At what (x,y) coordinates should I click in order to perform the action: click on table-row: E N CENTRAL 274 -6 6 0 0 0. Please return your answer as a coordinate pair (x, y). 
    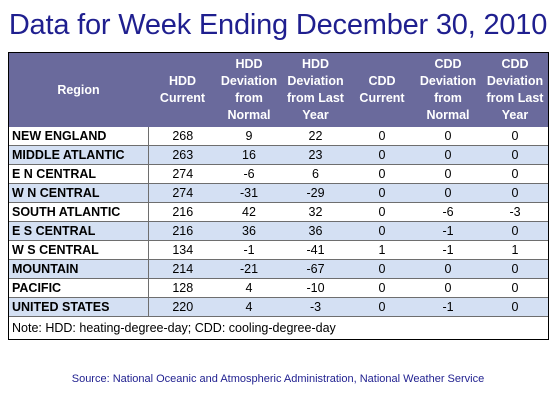
    Looking at the image, I should click on (278, 174).